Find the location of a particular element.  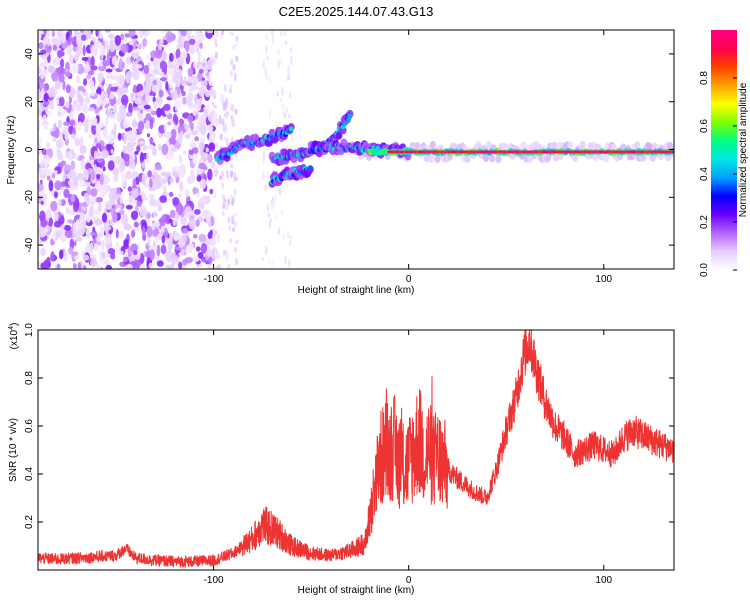

spectrogram-x-tick-label: 0 is located at coordinates (409, 279).